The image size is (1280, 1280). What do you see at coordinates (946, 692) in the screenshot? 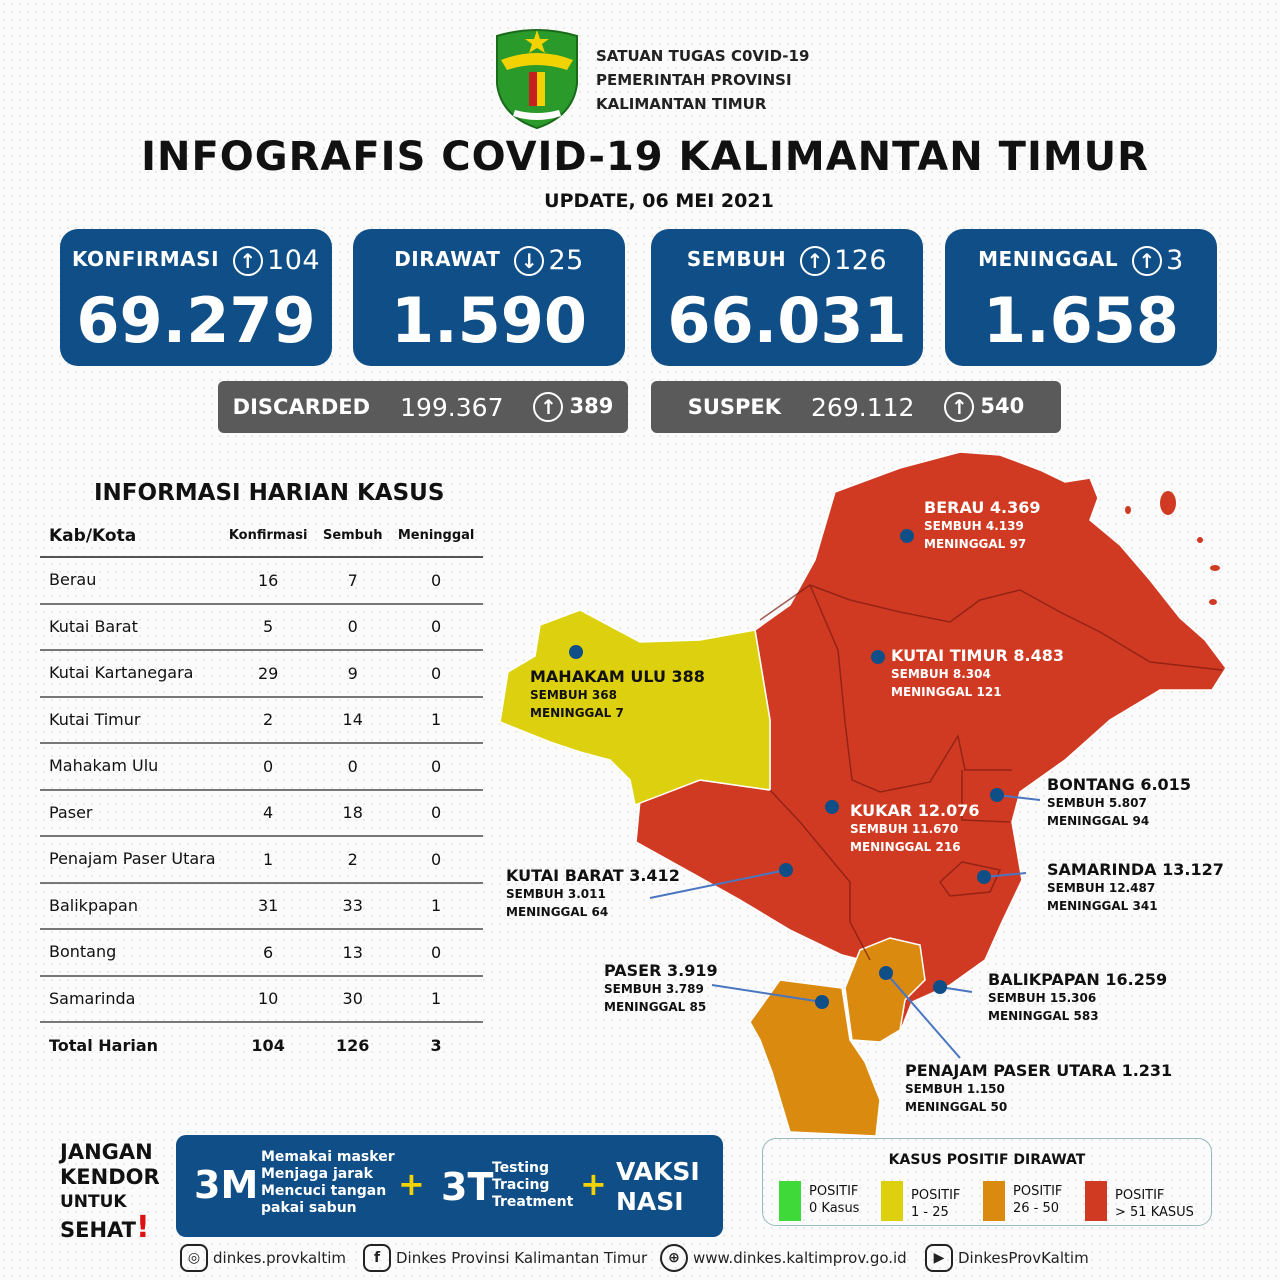
I see `region-meninggal: MENINGGAL 121` at bounding box center [946, 692].